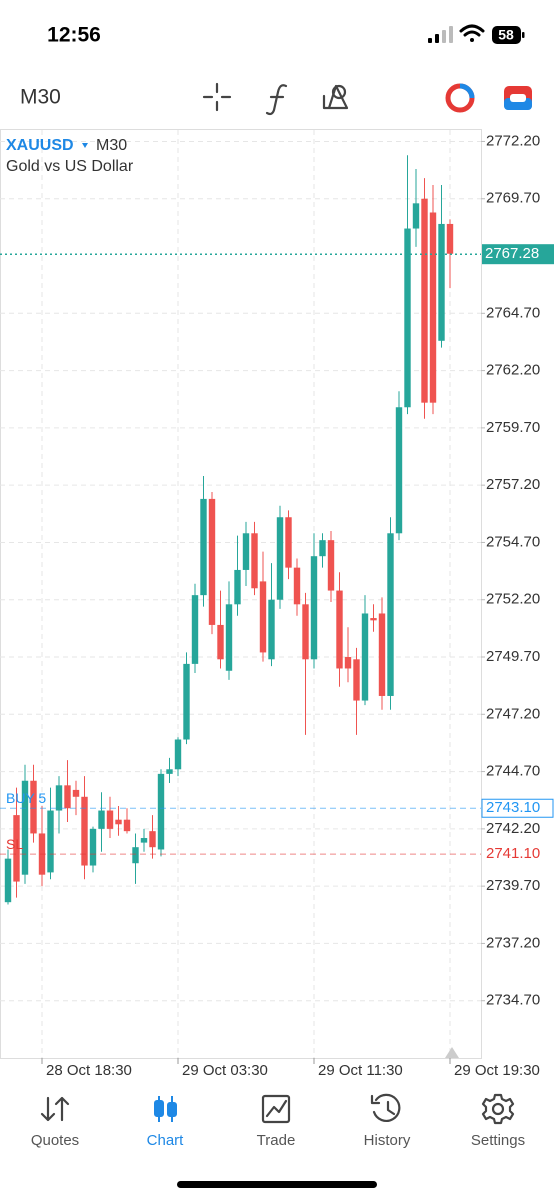  What do you see at coordinates (89, 1070) in the screenshot?
I see `x-tick-label: 28 Oct 18:30` at bounding box center [89, 1070].